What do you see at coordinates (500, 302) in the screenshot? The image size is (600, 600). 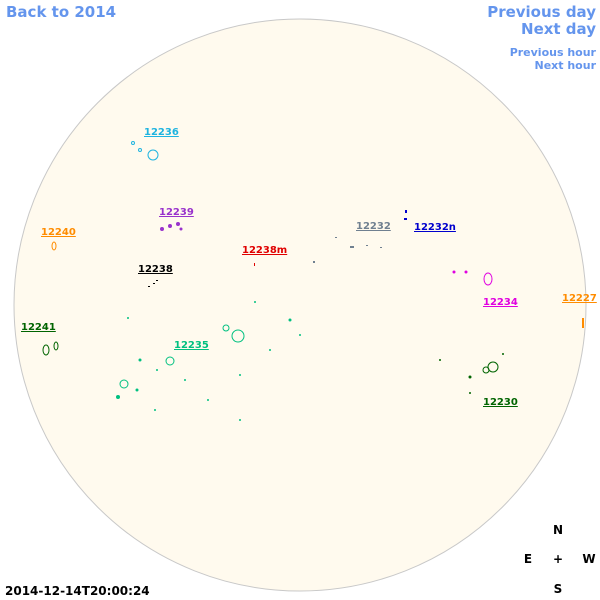 I see `region-label: 12234` at bounding box center [500, 302].